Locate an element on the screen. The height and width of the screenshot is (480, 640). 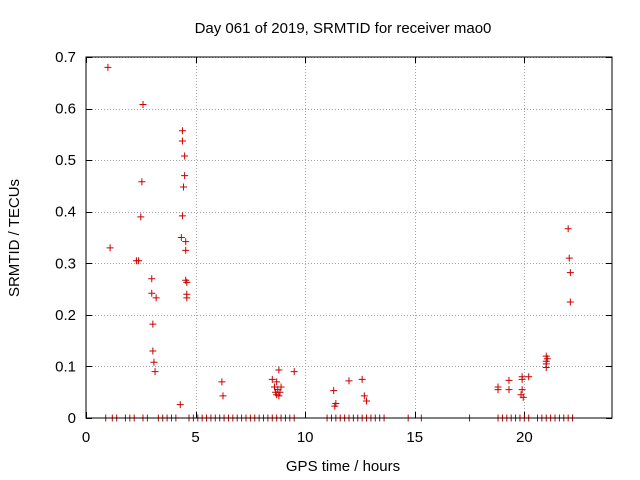
y-tick-label: 0 is located at coordinates (72, 418).